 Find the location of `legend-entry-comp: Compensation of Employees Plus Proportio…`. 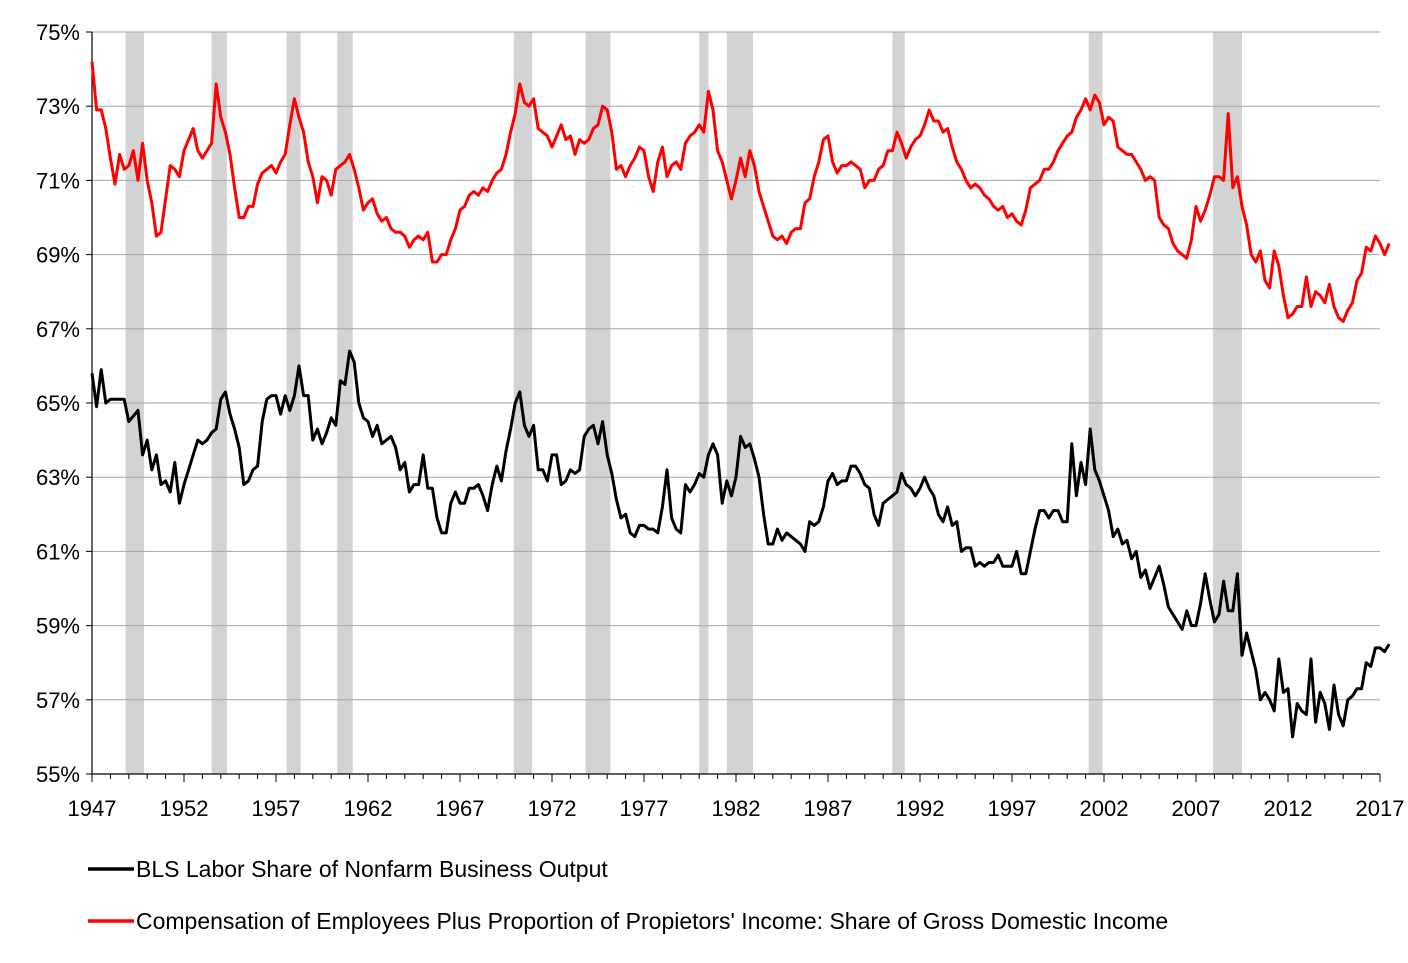

legend-entry-comp: Compensation of Employees Plus Proportio… is located at coordinates (628, 921).